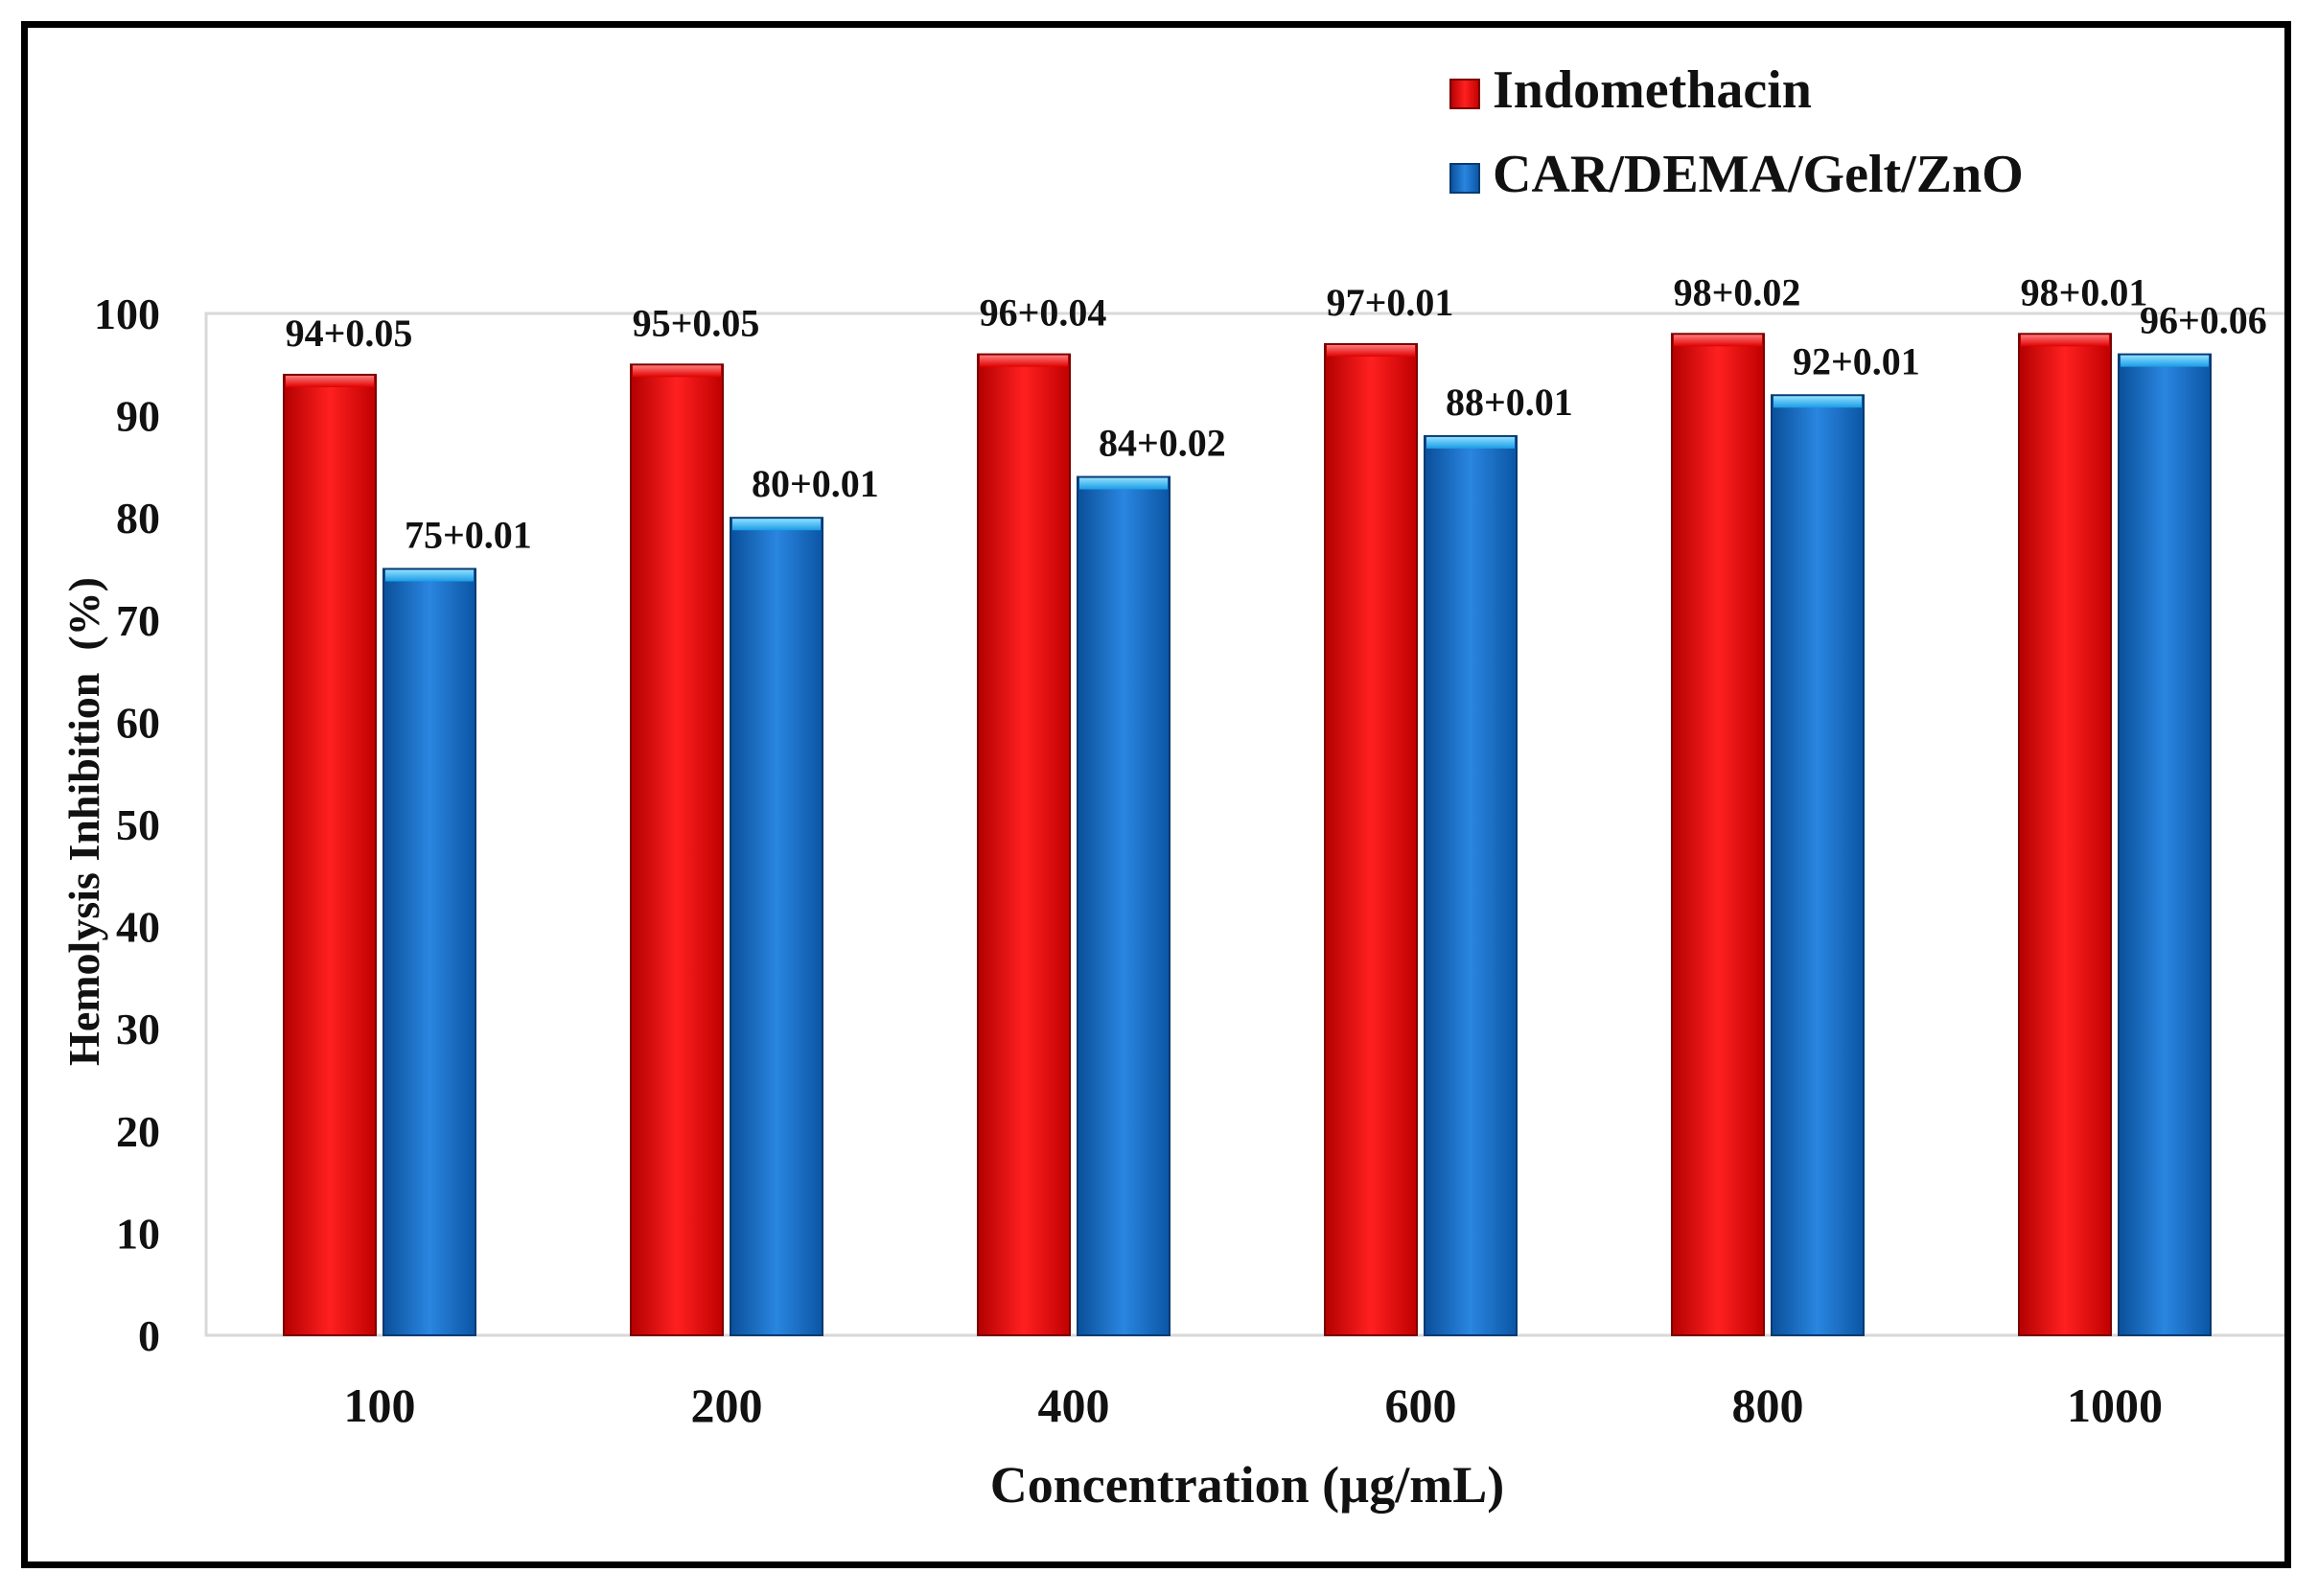 This screenshot has width=2318, height=1596. Describe the element at coordinates (468, 535) in the screenshot. I see `data-label: 75+0.01` at that location.